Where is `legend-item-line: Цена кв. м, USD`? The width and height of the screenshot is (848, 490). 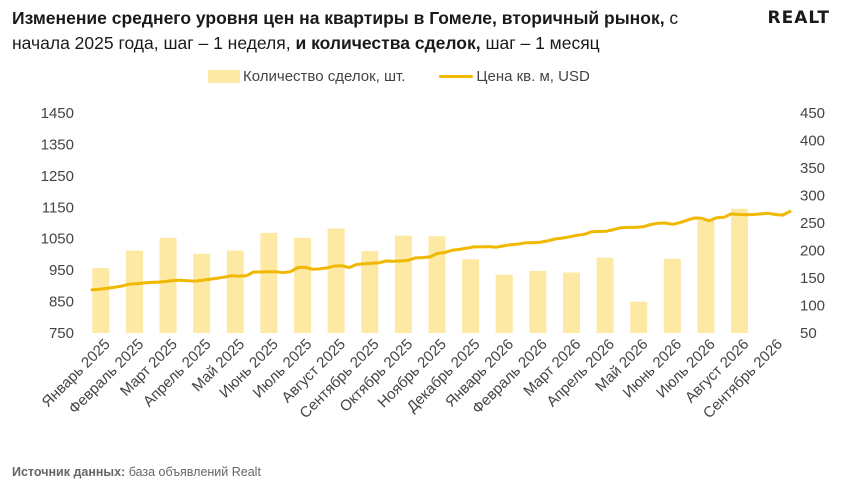
legend-item-line: Цена кв. м, USD is located at coordinates (514, 76).